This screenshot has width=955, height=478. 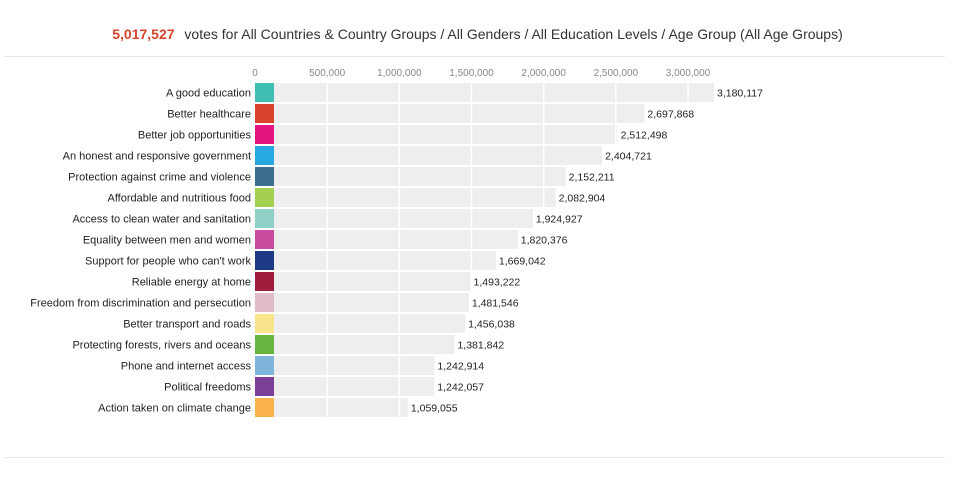 I want to click on bar-row: Support for people who can't work, so click(x=290, y=260).